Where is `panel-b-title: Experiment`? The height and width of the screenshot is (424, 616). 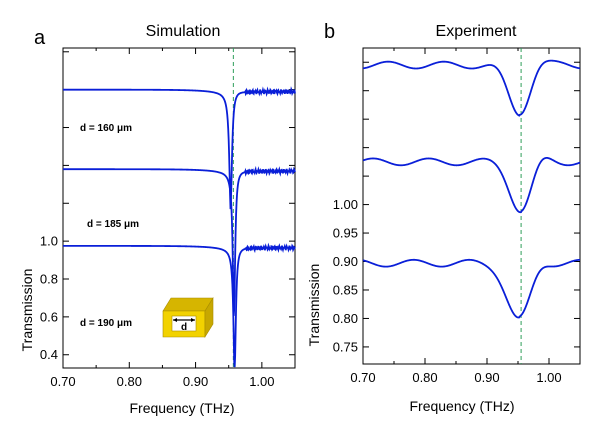 panel-b-title: Experiment is located at coordinates (476, 31).